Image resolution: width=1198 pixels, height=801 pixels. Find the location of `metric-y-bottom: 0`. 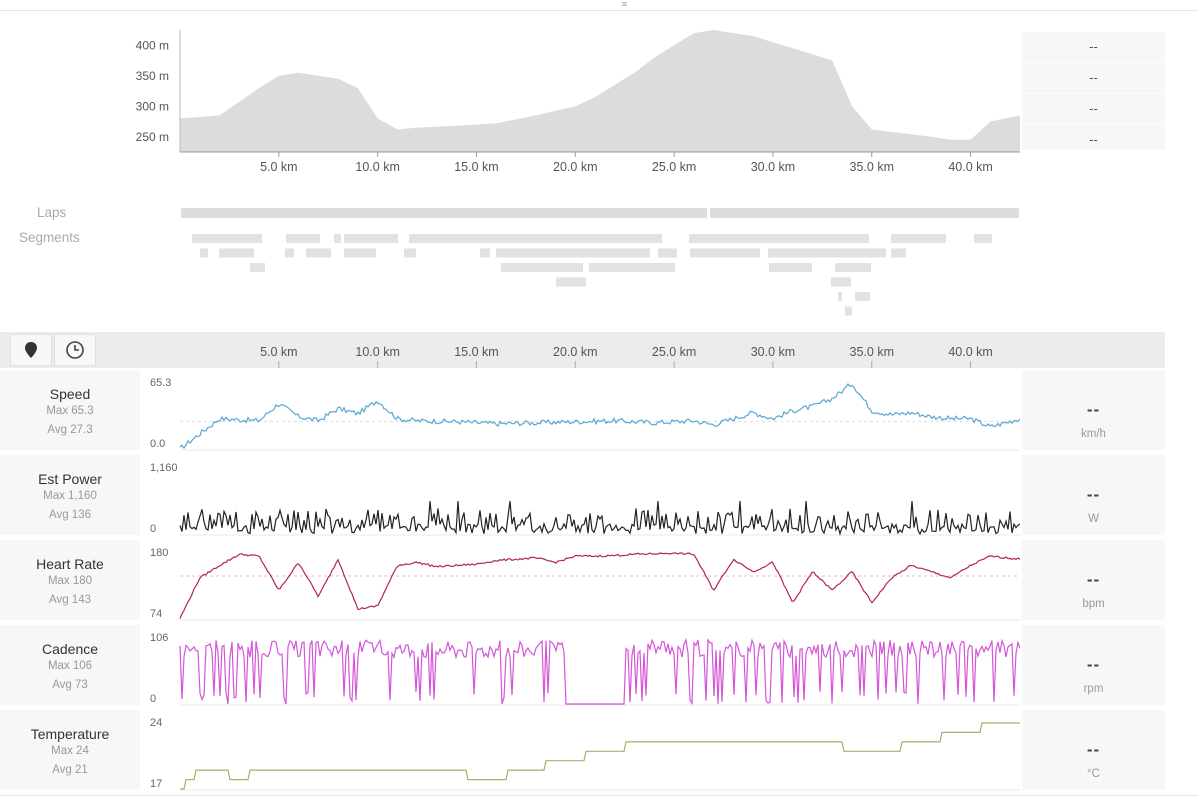

metric-y-bottom: 0 is located at coordinates (153, 699).